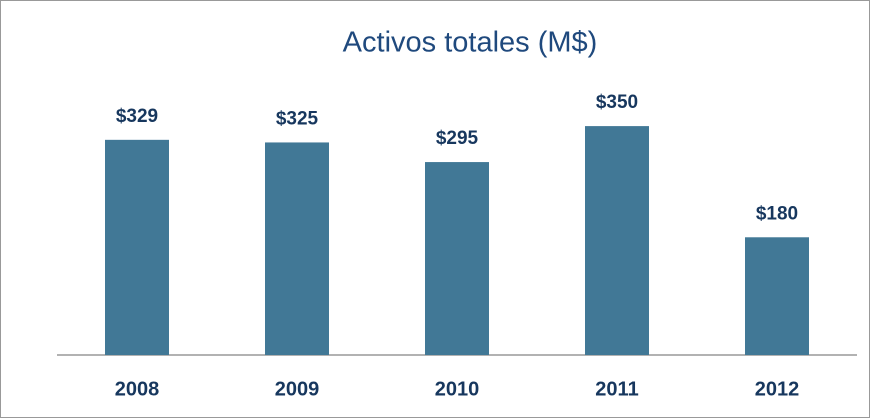 Image resolution: width=870 pixels, height=418 pixels. What do you see at coordinates (137, 389) in the screenshot?
I see `x-tick-label: 2008` at bounding box center [137, 389].